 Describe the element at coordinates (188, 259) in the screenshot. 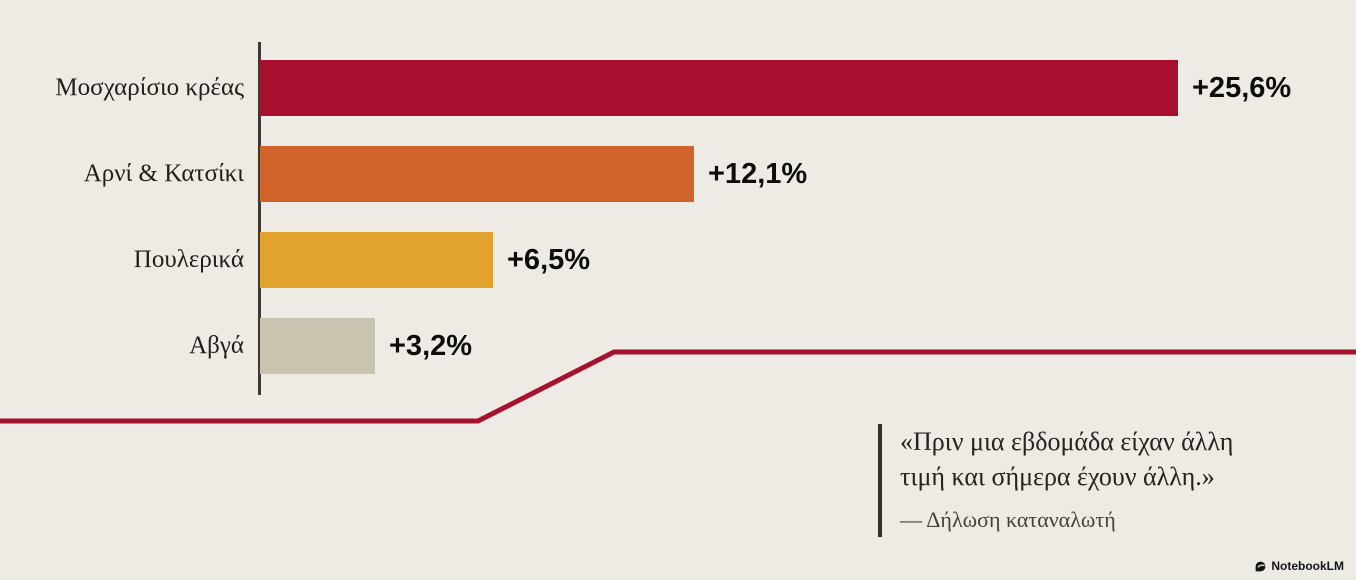

I see `category-label: Πουλερικά` at that location.